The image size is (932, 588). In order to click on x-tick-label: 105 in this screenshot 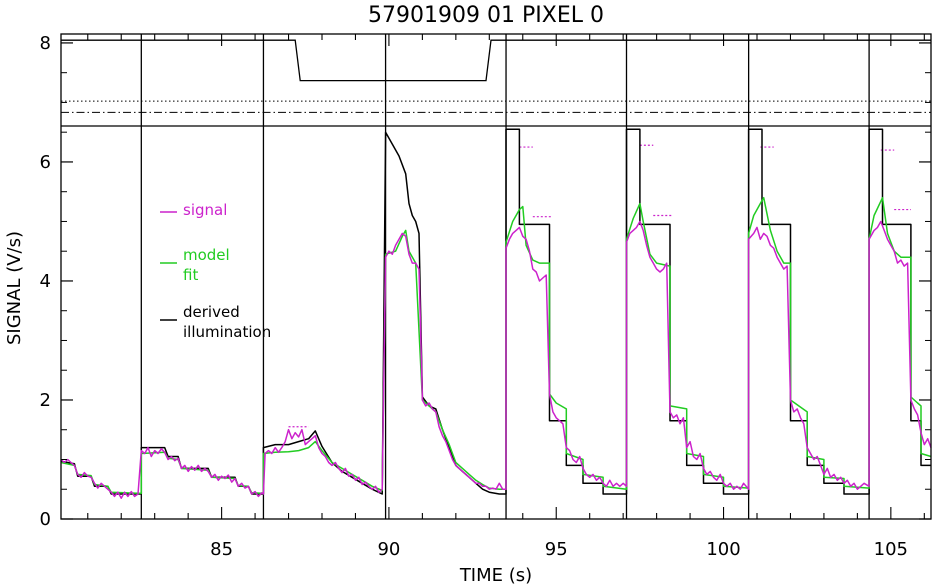, I will do `click(891, 549)`.